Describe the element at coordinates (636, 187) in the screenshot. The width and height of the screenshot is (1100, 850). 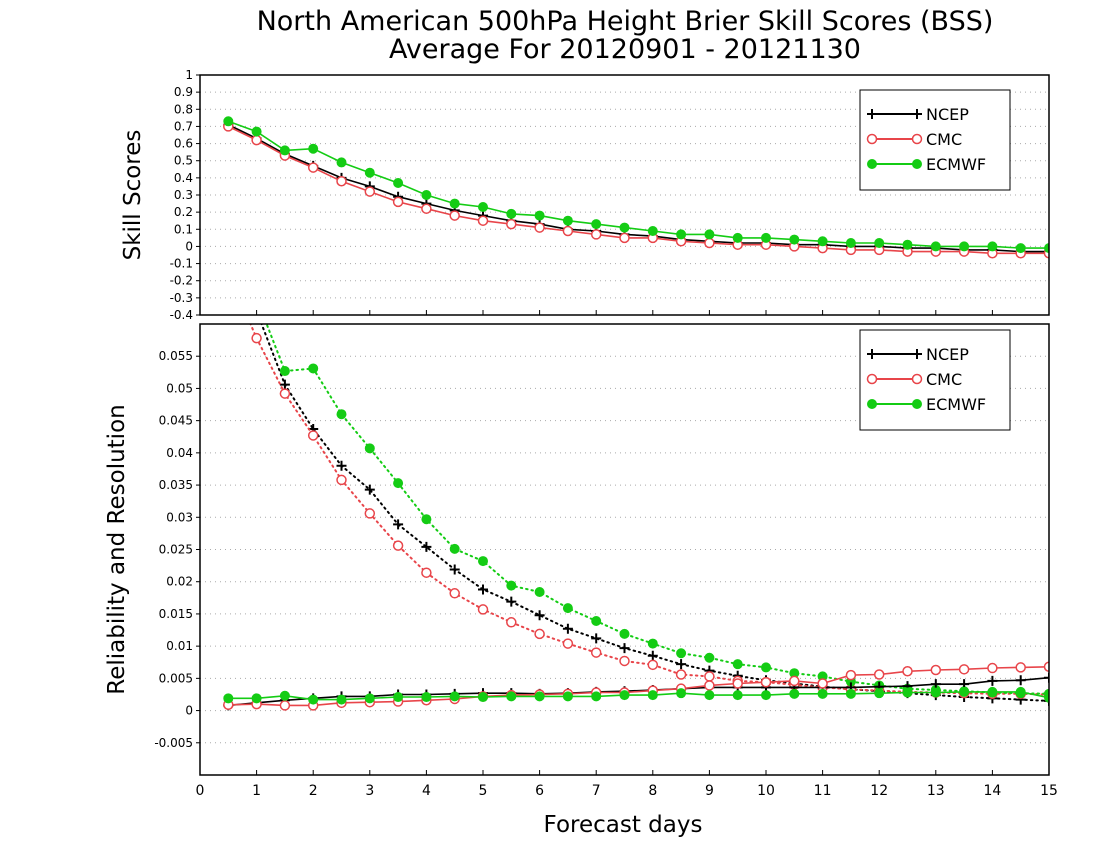
I see `series-group` at that location.